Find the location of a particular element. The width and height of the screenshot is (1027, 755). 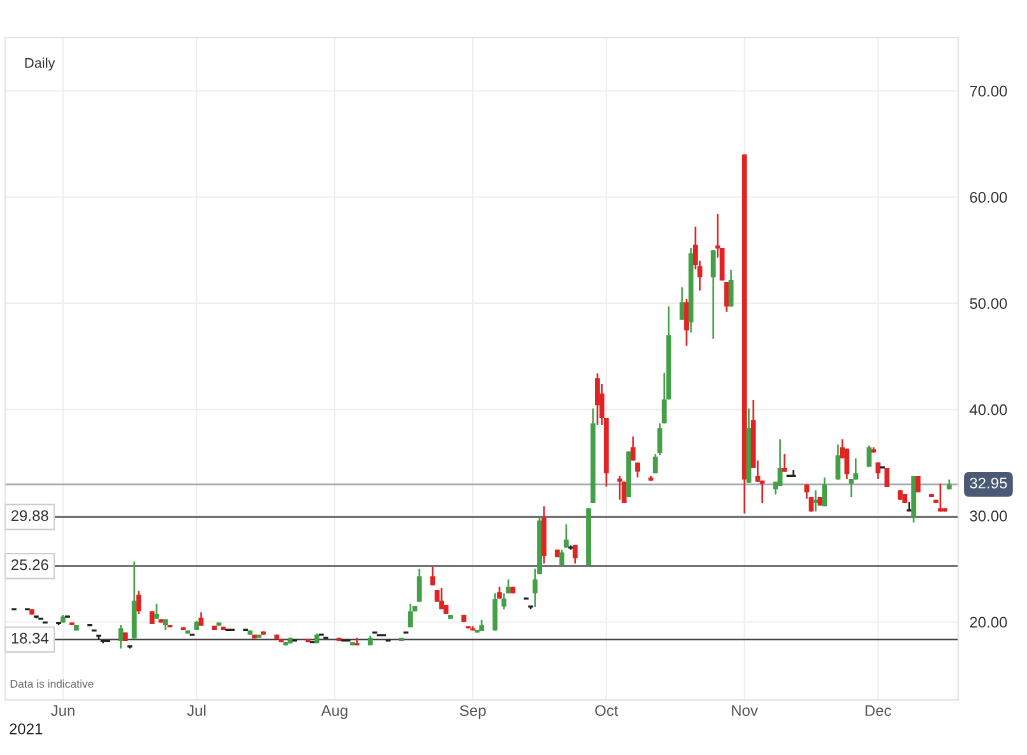

y-tick-label: 60.00 is located at coordinates (988, 197).